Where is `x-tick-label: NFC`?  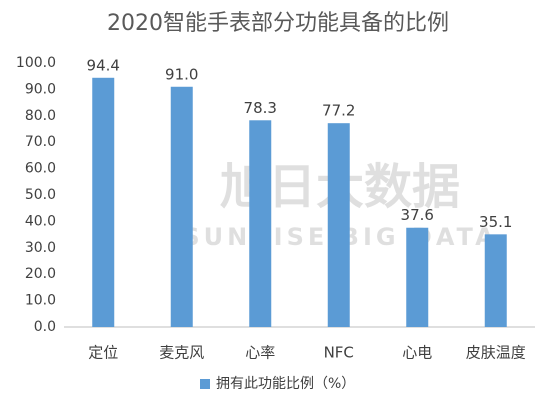 x-tick-label: NFC is located at coordinates (339, 353).